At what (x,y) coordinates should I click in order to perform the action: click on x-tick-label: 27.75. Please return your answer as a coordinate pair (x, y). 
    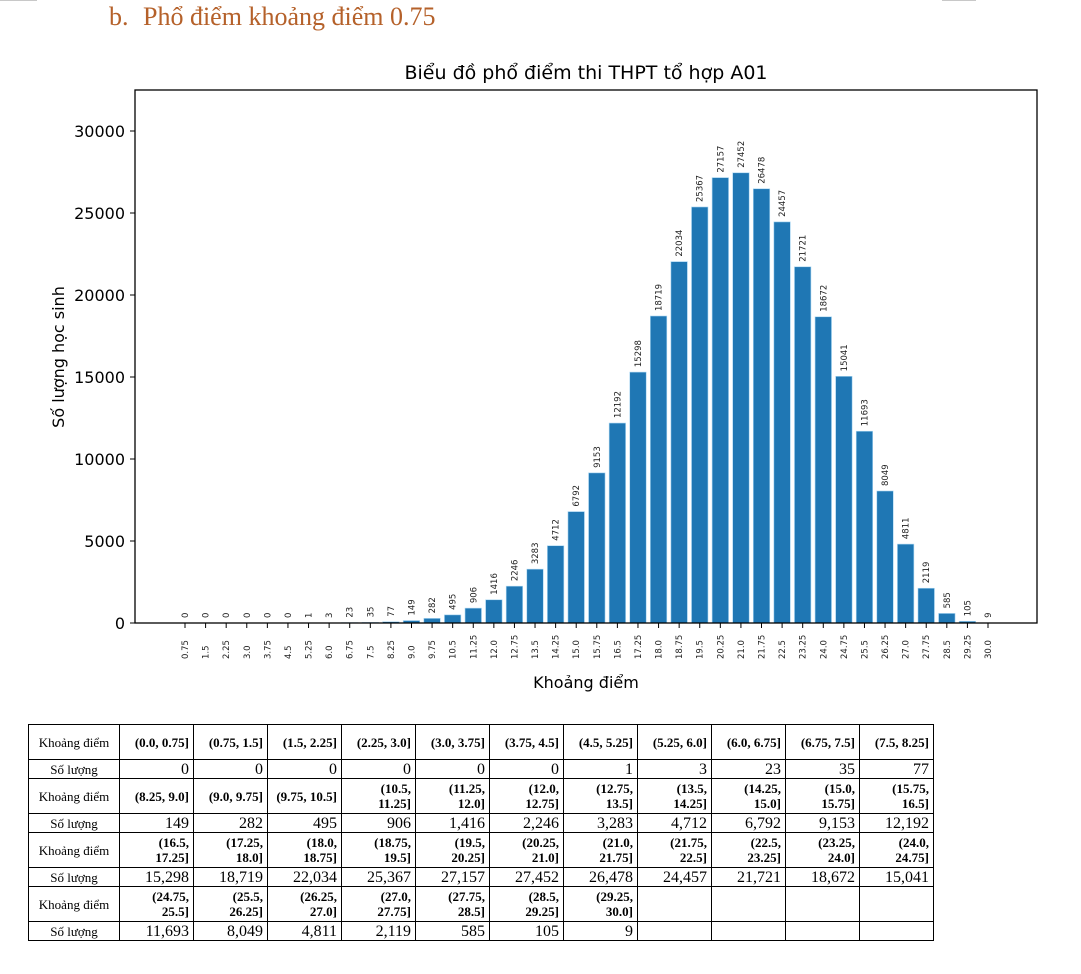
    Looking at the image, I should click on (927, 647).